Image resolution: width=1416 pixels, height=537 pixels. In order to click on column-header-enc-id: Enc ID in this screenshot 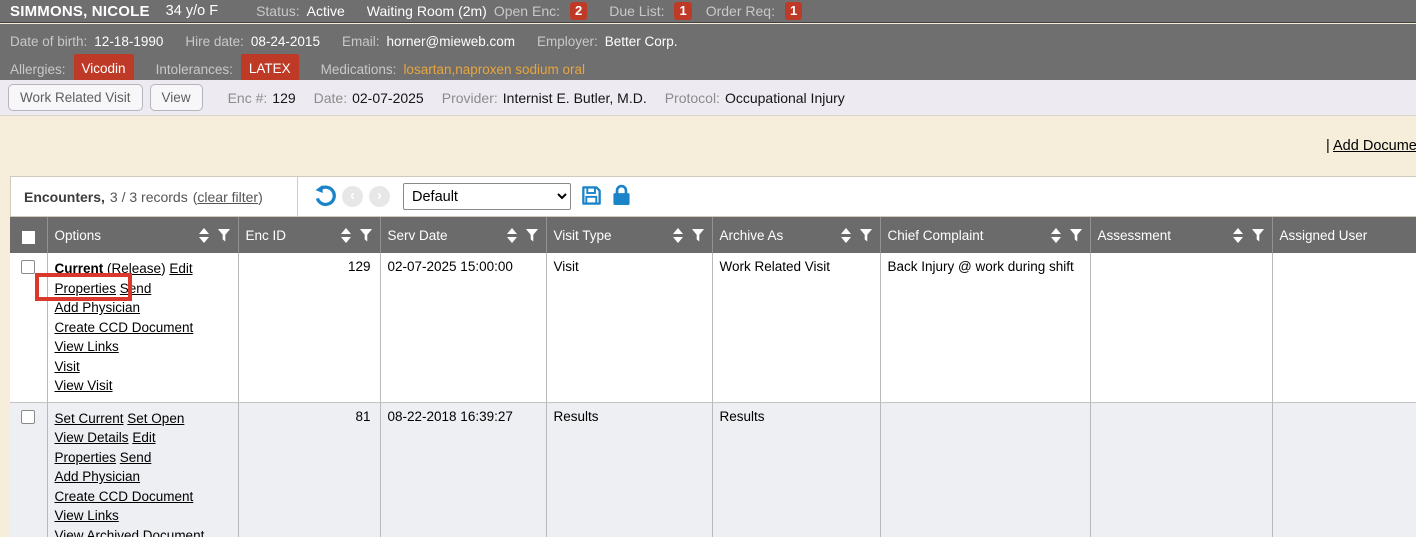, I will do `click(309, 235)`.